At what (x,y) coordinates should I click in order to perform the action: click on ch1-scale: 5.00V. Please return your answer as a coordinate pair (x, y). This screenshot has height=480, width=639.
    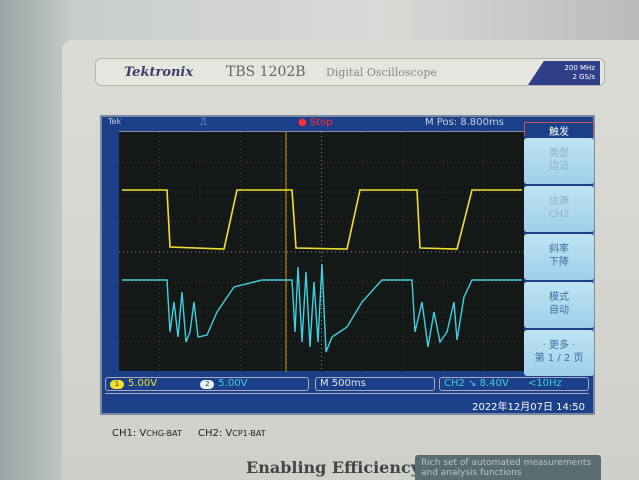
    Looking at the image, I should click on (143, 383).